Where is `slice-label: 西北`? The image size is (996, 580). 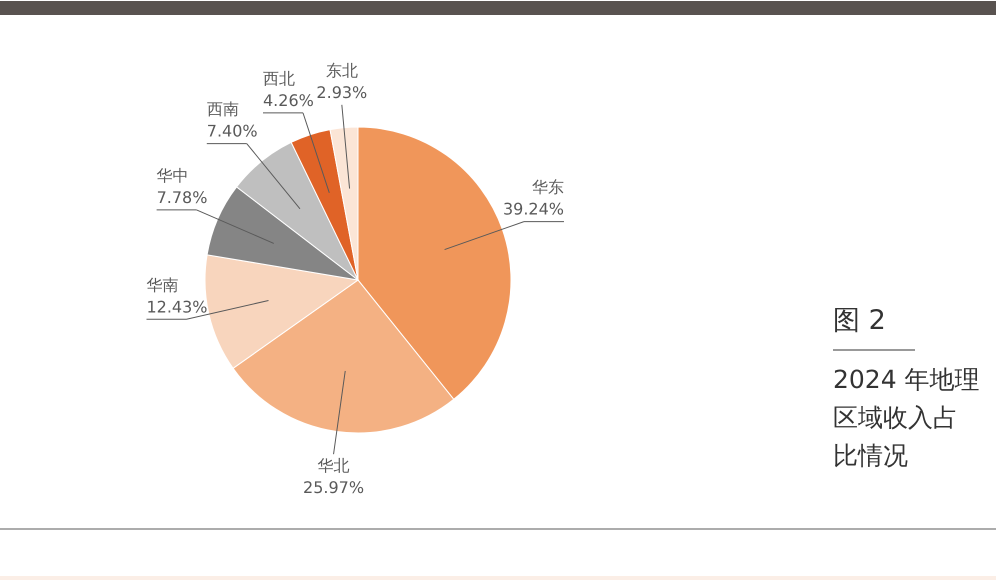 slice-label: 西北 is located at coordinates (279, 78).